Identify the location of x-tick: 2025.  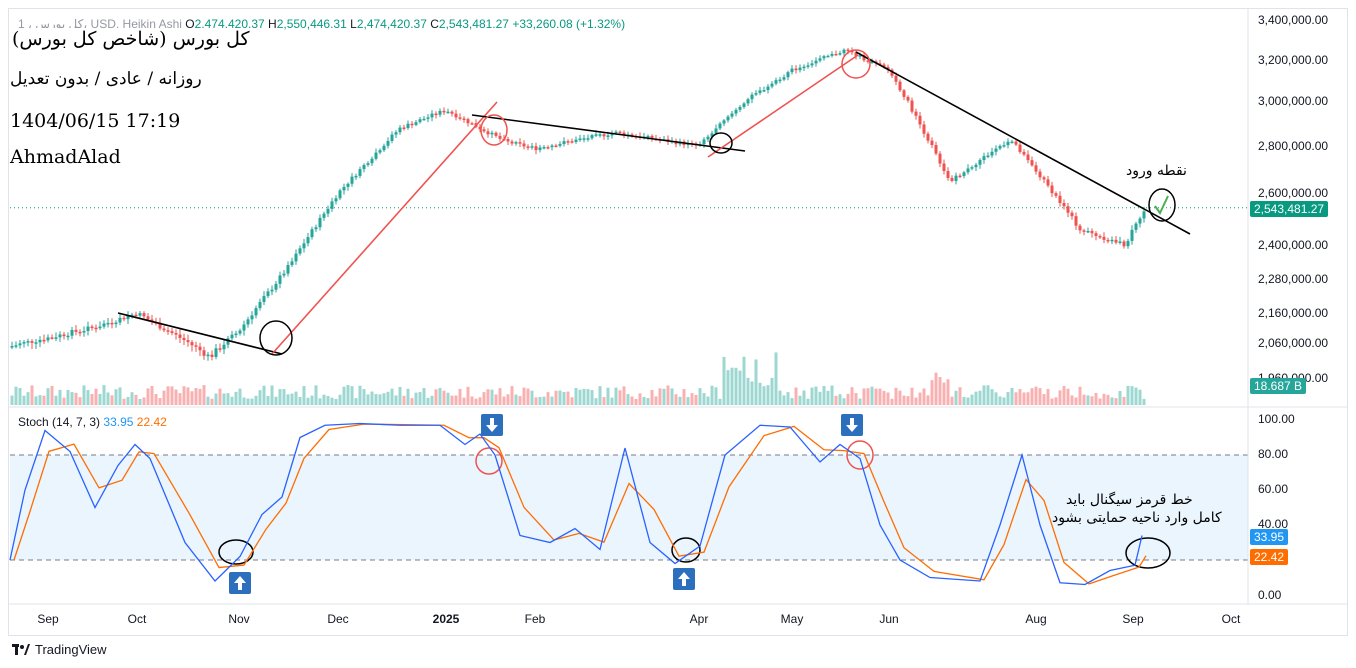
(446, 619).